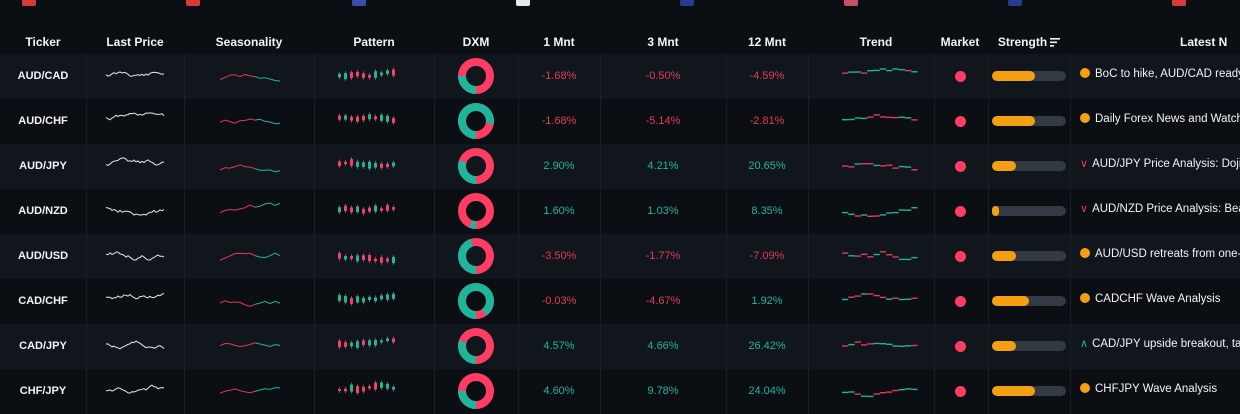  What do you see at coordinates (663, 42) in the screenshot?
I see `col-3-month: 3 Mnt` at bounding box center [663, 42].